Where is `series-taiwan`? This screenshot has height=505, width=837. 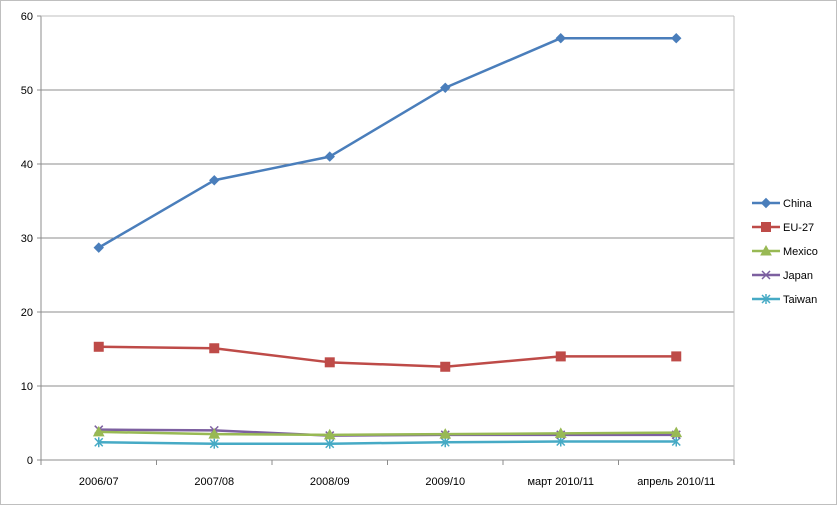
series-taiwan is located at coordinates (387, 442).